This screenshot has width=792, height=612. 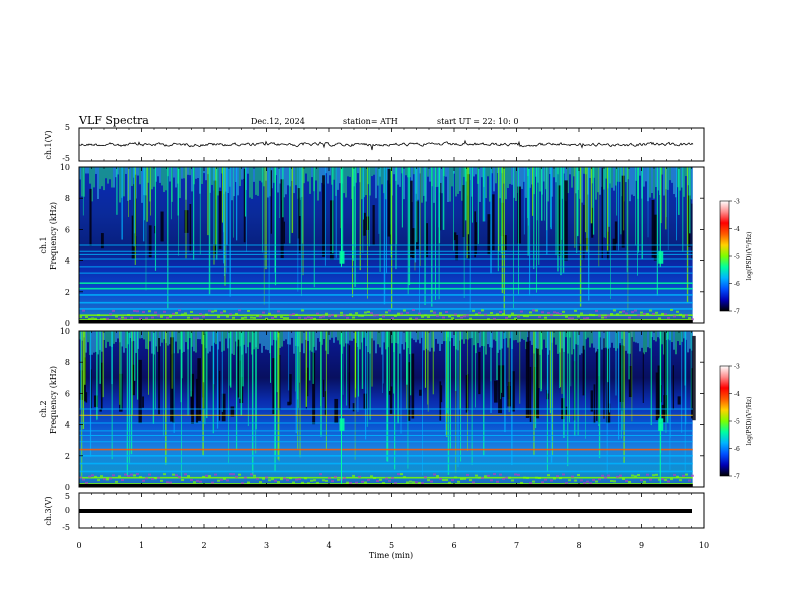 What do you see at coordinates (65, 331) in the screenshot?
I see `ytick-label: 10` at bounding box center [65, 331].